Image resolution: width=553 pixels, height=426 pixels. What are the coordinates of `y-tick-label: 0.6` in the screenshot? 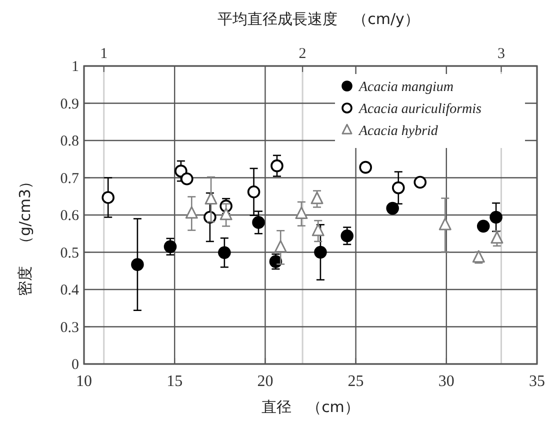 It's located at (70, 216).